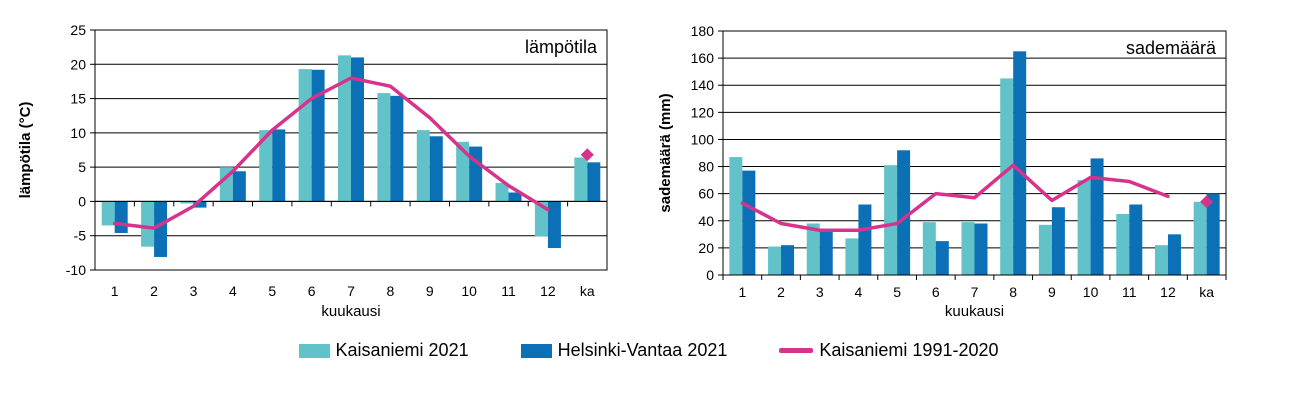 This screenshot has width=1297, height=401. I want to click on kaisaniemi-1991-2020-line-swatch, so click(796, 350).